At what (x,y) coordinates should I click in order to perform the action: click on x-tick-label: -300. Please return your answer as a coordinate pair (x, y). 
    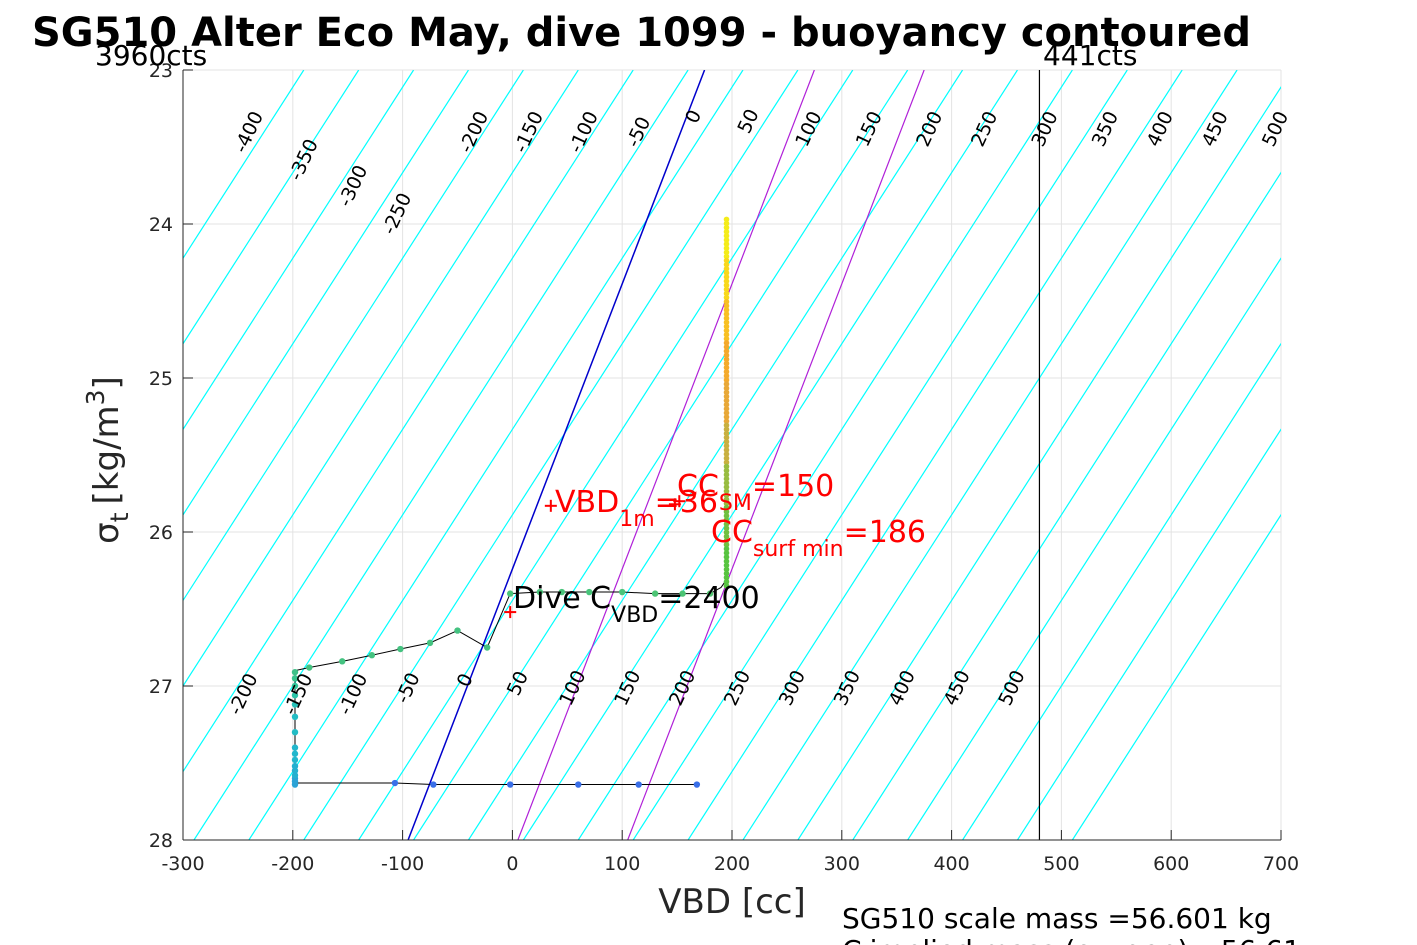
    Looking at the image, I should click on (182, 864).